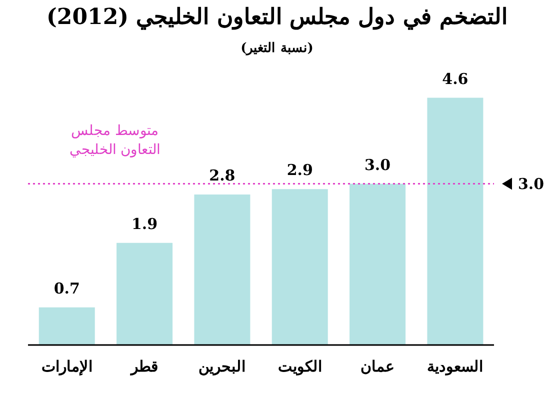  Describe the element at coordinates (222, 175) in the screenshot. I see `data-label: 2.8` at that location.